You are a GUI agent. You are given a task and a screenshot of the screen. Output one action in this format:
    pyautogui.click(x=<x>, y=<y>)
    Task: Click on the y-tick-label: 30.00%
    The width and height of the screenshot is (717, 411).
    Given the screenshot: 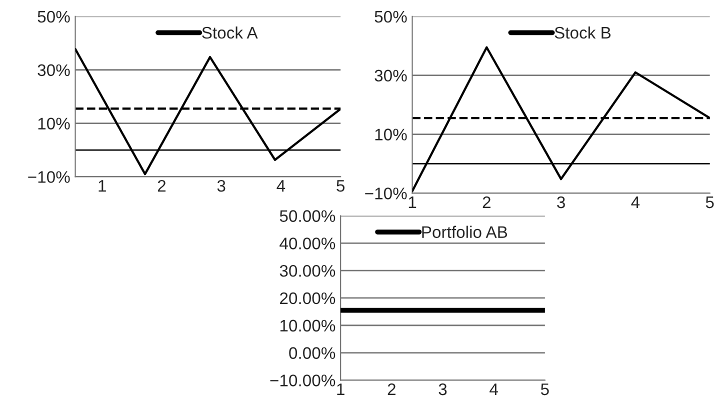 What is the action you would take?
    pyautogui.click(x=308, y=270)
    